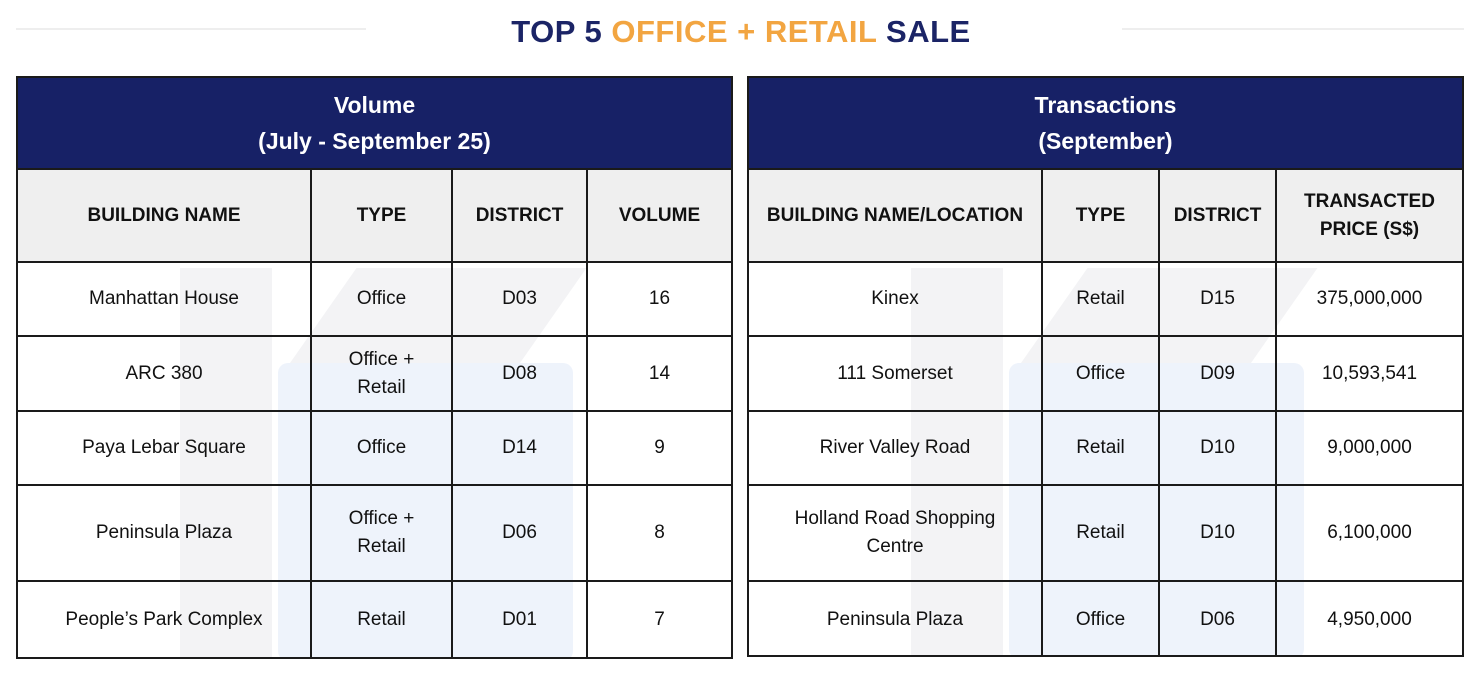 The image size is (1482, 680). I want to click on column-header: BUILDING NAME, so click(165, 216).